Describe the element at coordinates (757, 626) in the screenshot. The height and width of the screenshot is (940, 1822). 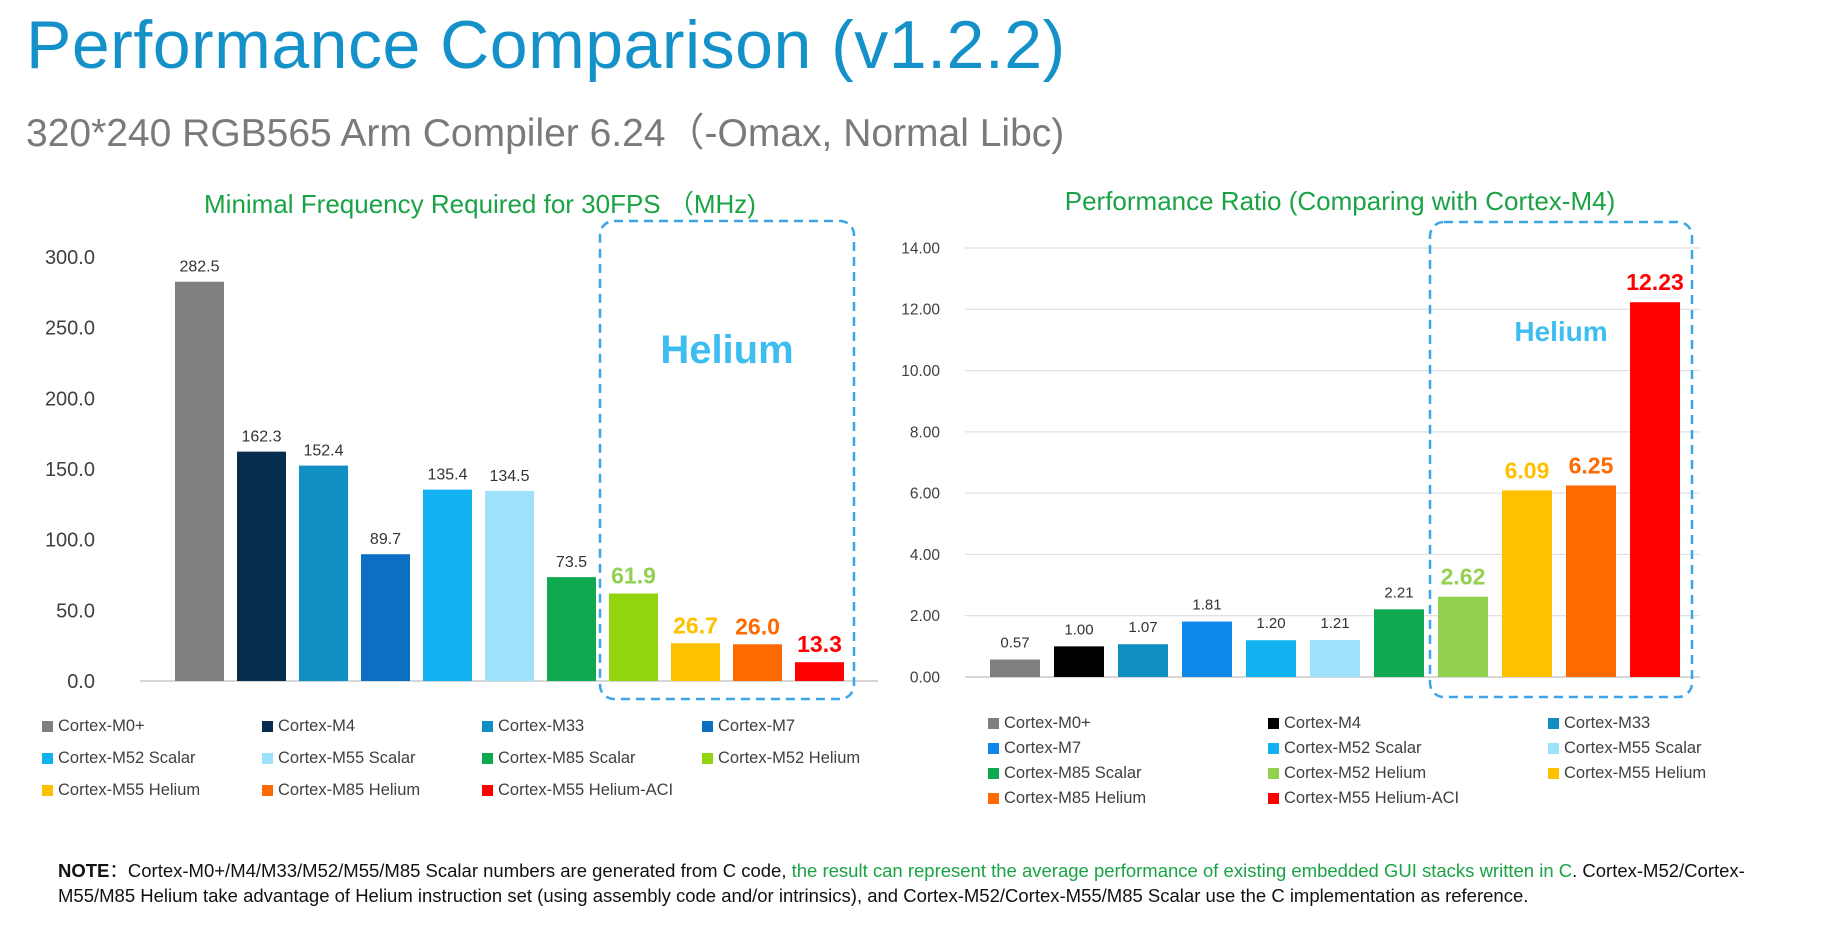
I see `data-label-cortex-m85-helium: 26.0` at that location.